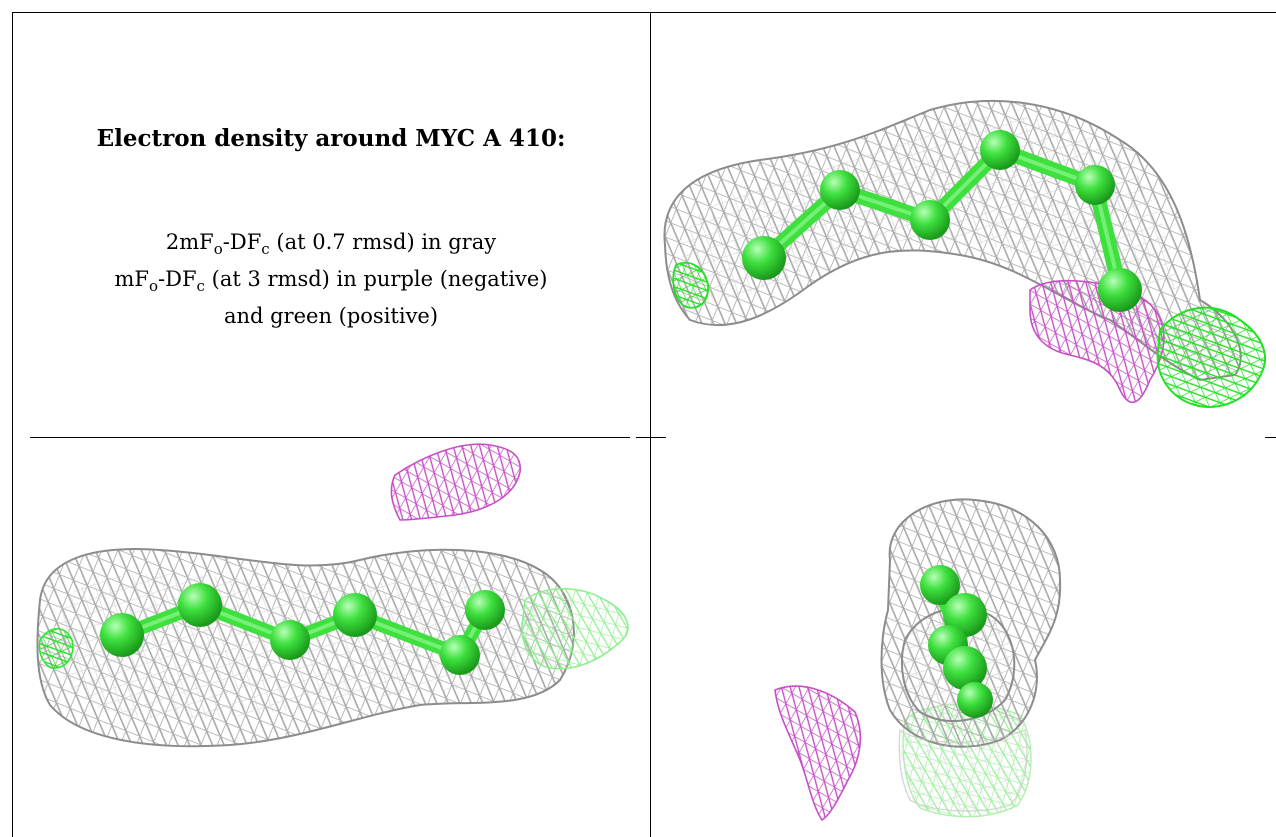  Describe the element at coordinates (575, 628) in the screenshot. I see `density-mesh-positive-light` at that location.